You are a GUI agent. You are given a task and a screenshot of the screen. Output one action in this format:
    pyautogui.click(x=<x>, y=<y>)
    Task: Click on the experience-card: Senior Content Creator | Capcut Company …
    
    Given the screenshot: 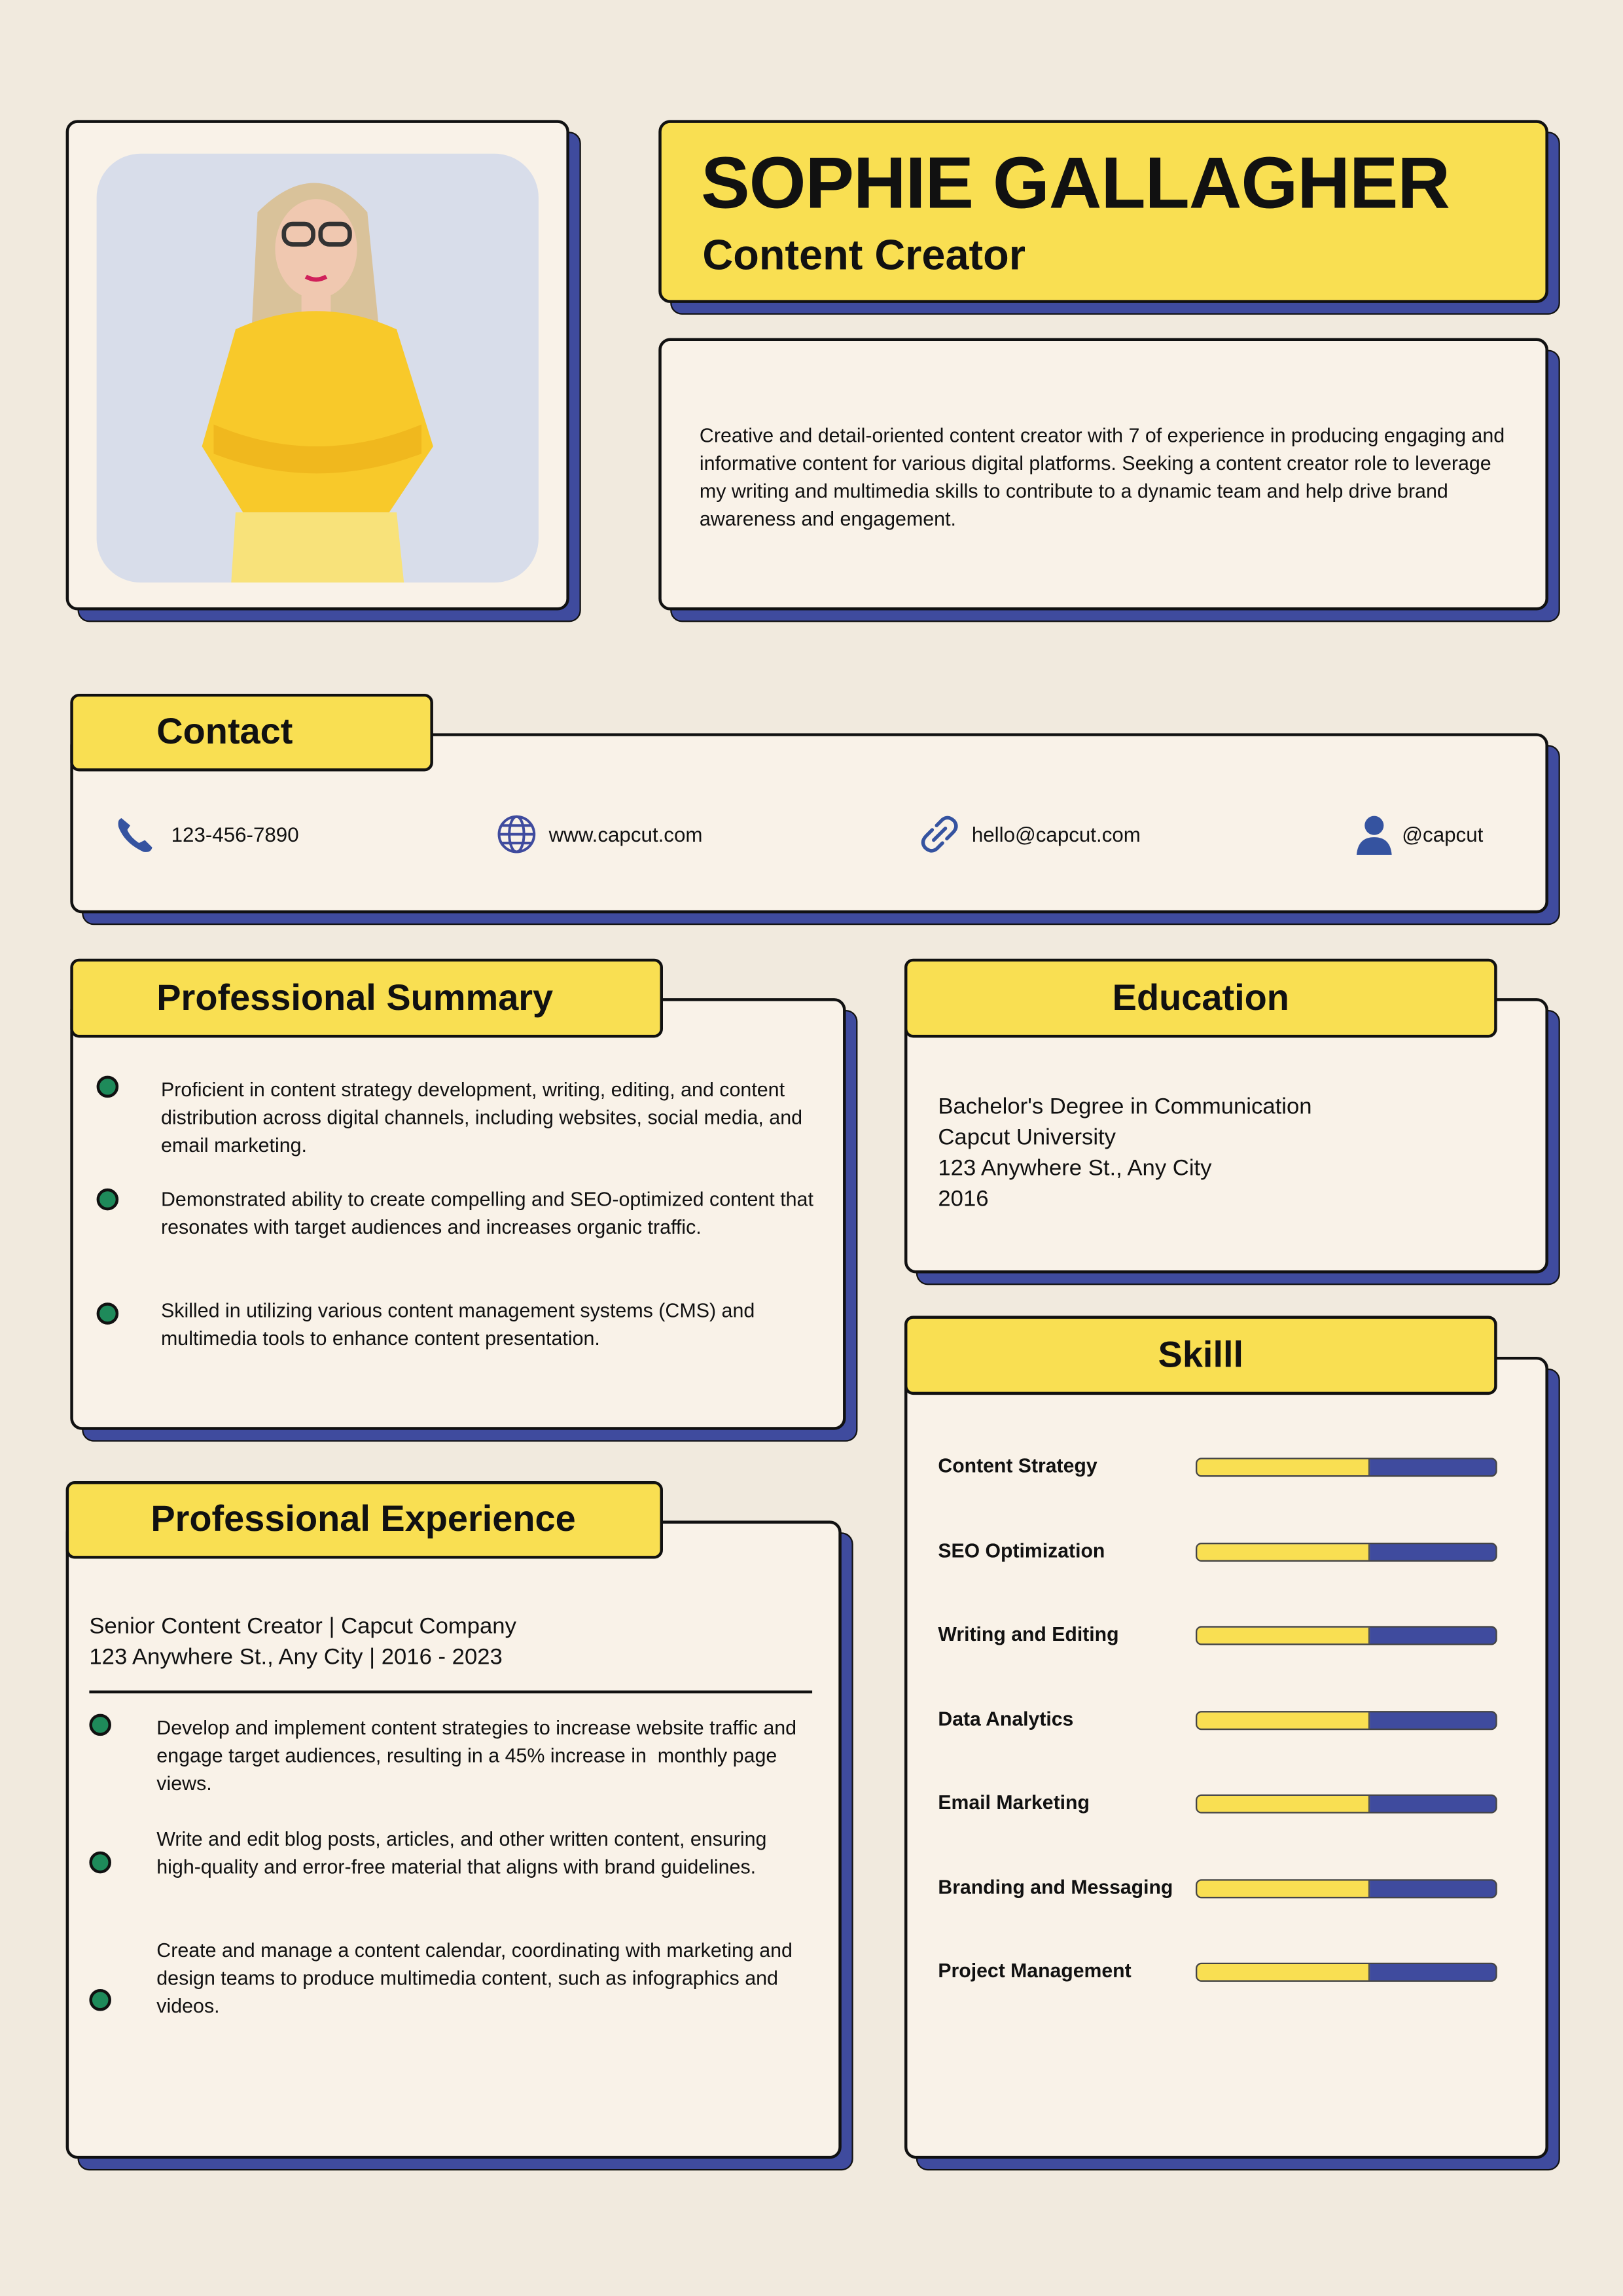 What is the action you would take?
    pyautogui.click(x=453, y=1839)
    